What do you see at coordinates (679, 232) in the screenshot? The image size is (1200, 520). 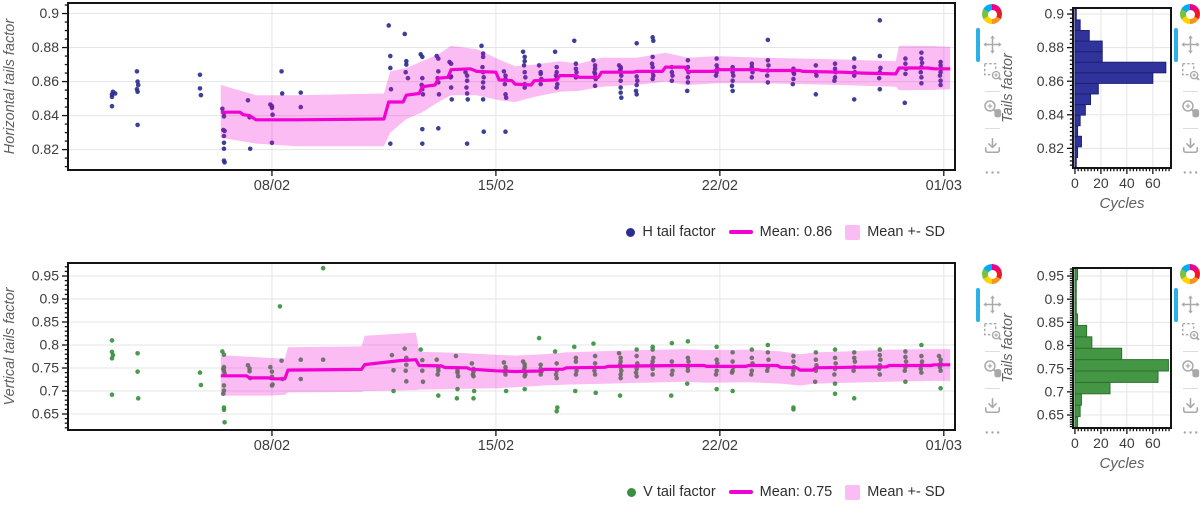 I see `legend-scatter-label: H tail factor` at bounding box center [679, 232].